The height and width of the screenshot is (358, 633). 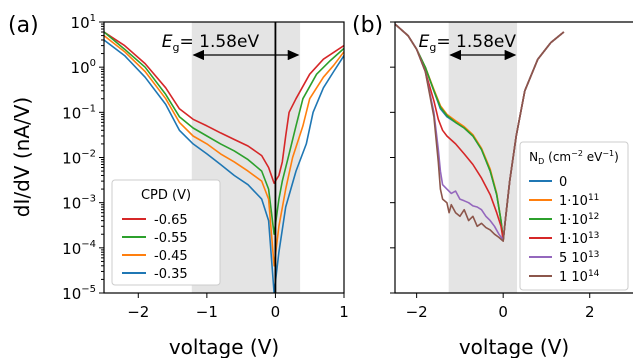 I want to click on y-tick-base-2: 10, so click(x=71, y=204).